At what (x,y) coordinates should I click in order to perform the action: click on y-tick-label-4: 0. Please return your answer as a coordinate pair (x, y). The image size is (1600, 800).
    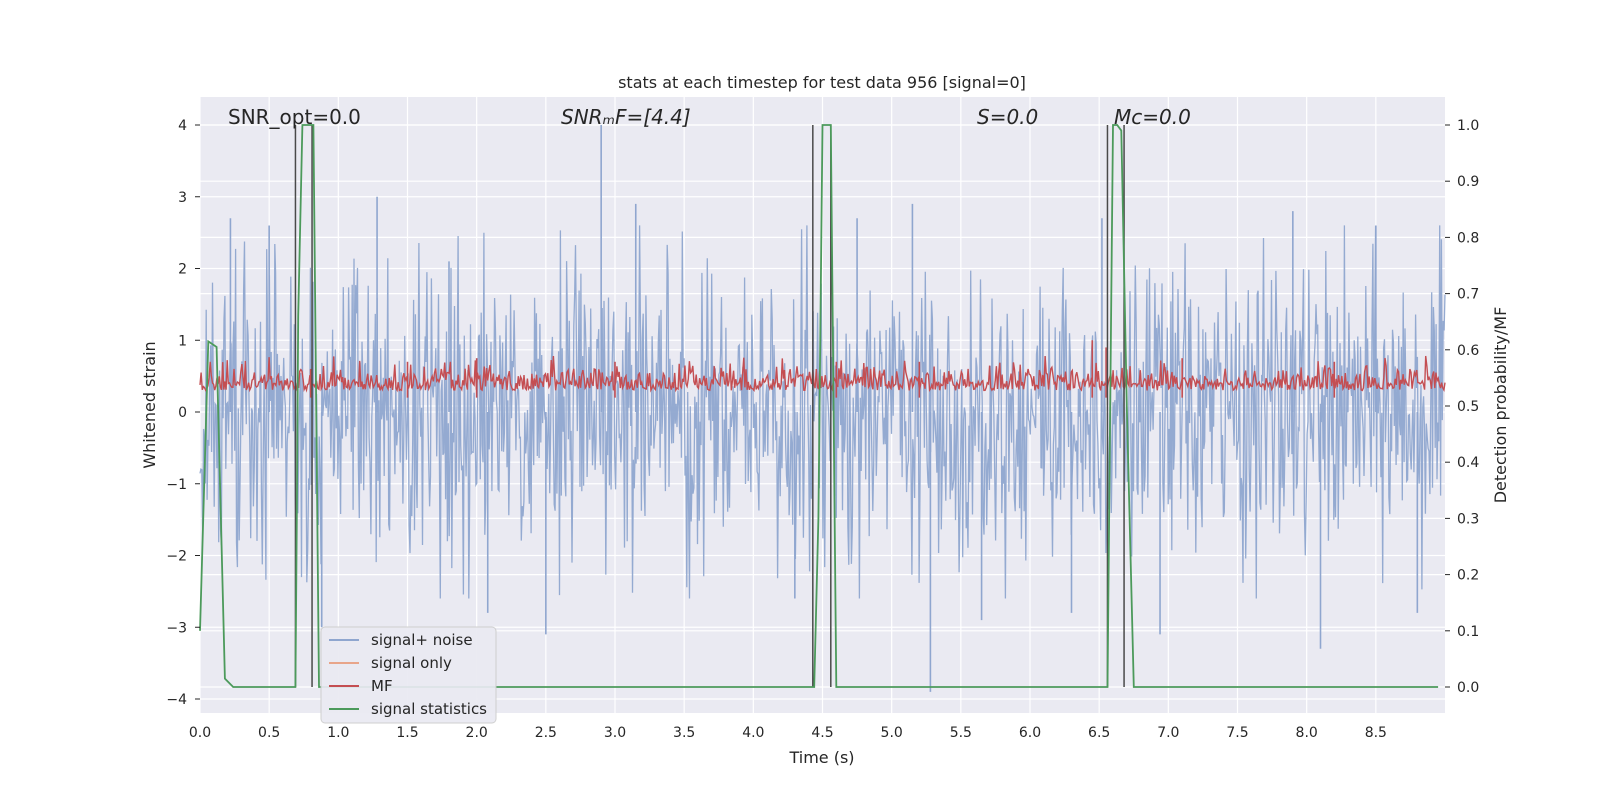
    Looking at the image, I should click on (182, 413).